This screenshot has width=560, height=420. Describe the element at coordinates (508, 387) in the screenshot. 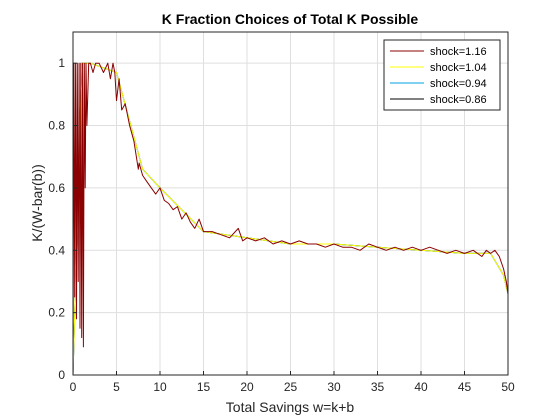

I see `x-tick-label: 50` at that location.